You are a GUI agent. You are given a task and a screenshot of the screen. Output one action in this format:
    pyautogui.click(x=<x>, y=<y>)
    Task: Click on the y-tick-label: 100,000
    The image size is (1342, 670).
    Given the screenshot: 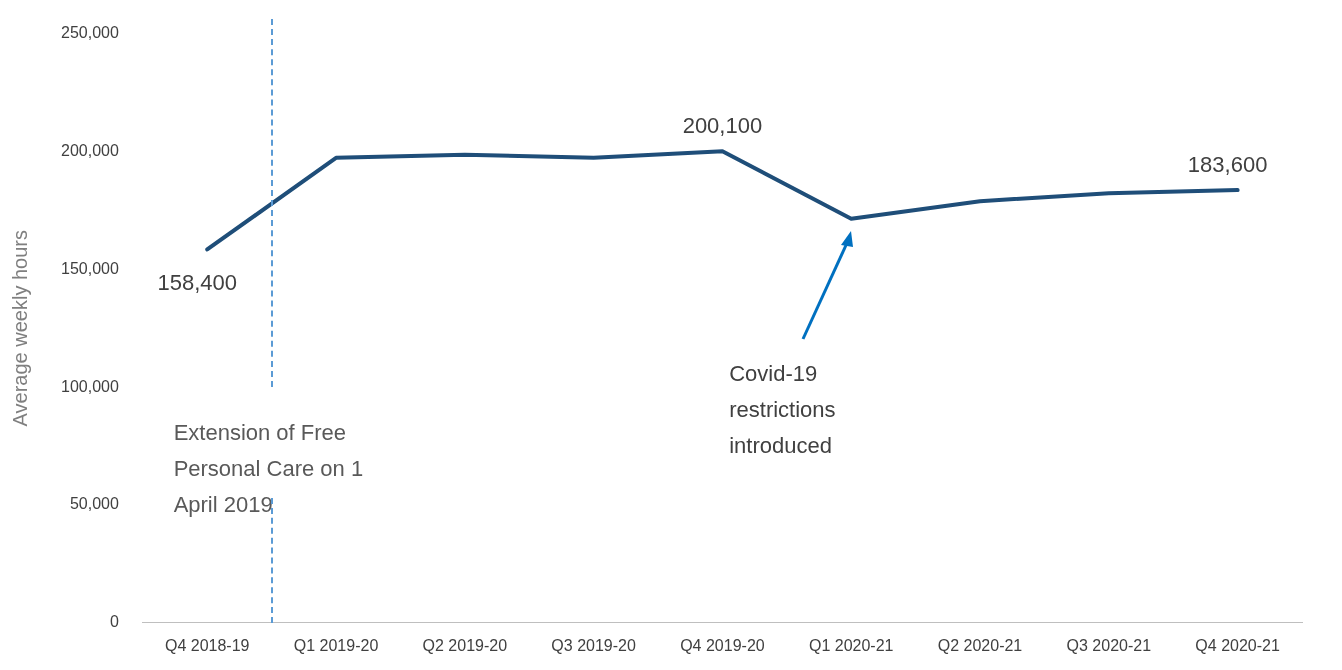 What is the action you would take?
    pyautogui.click(x=89, y=386)
    